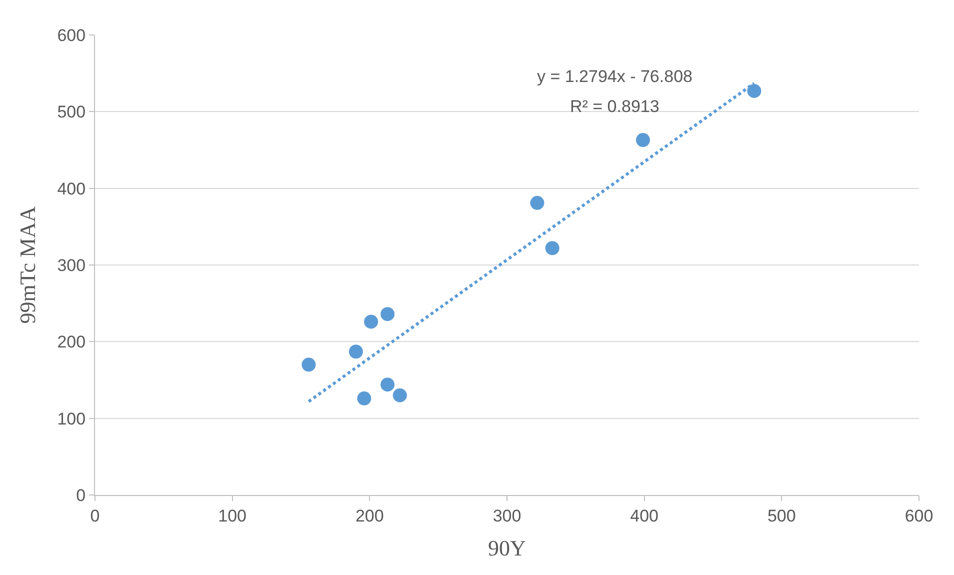 The width and height of the screenshot is (954, 575). I want to click on x-tick-label: 200, so click(369, 516).